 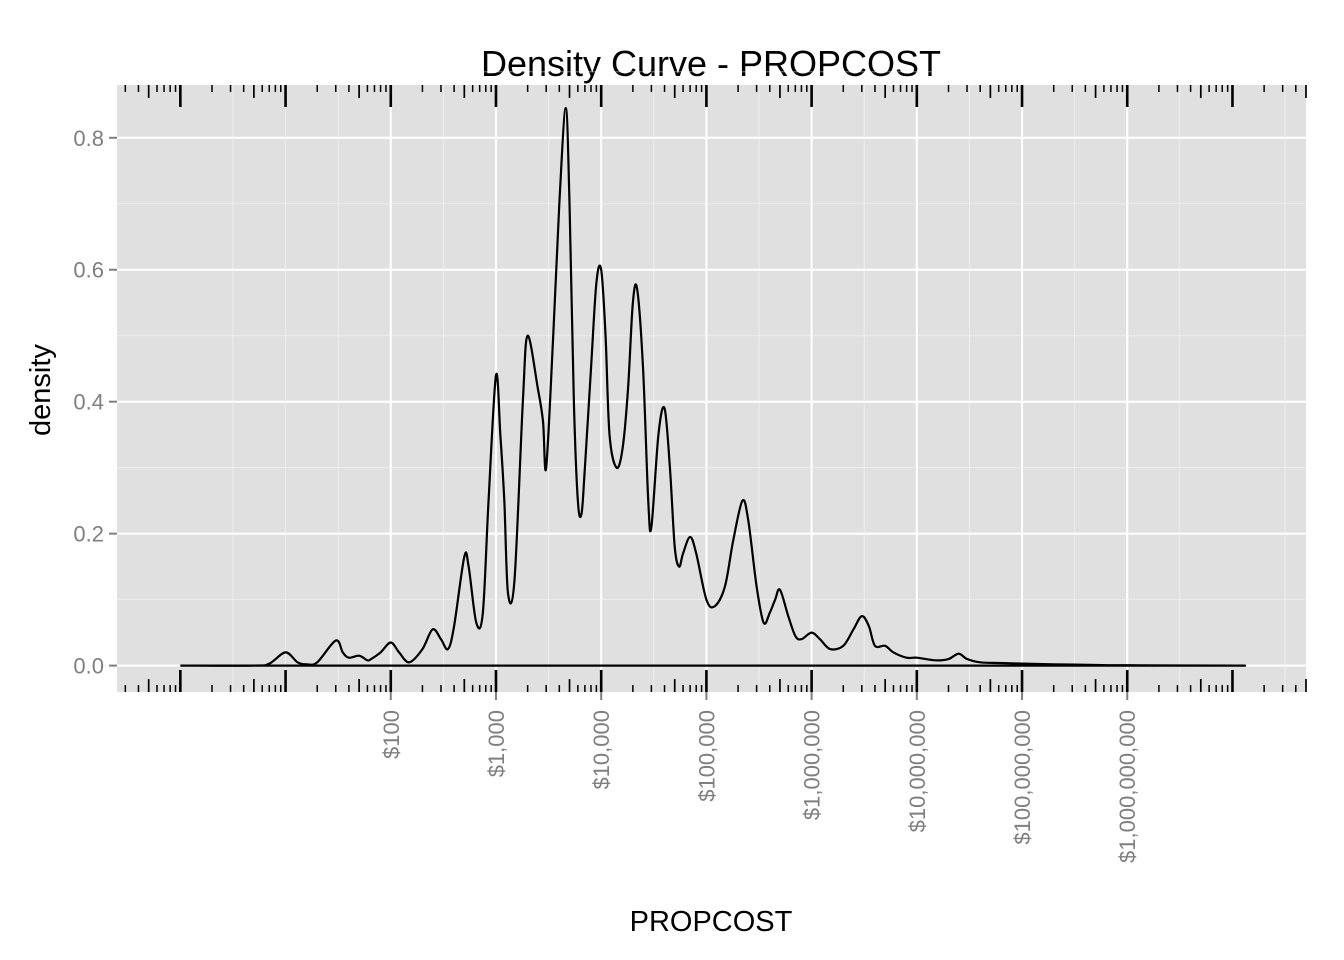 What do you see at coordinates (88, 666) in the screenshot?
I see `y-tick-label: 0.0` at bounding box center [88, 666].